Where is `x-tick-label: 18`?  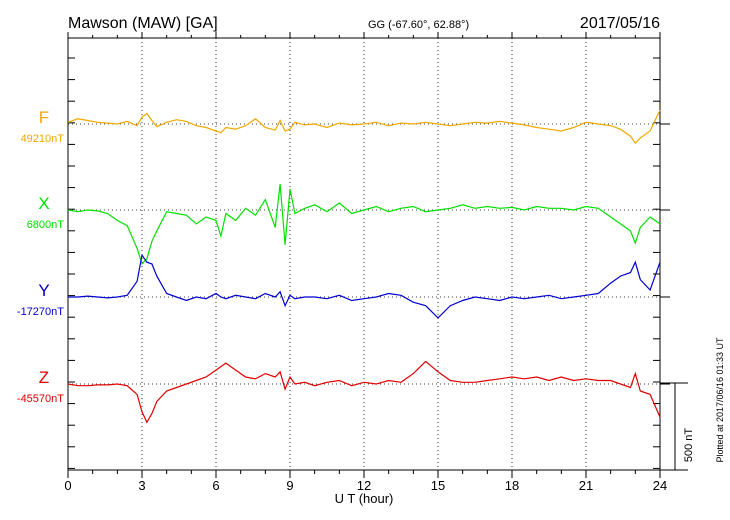
x-tick-label: 18 is located at coordinates (512, 485).